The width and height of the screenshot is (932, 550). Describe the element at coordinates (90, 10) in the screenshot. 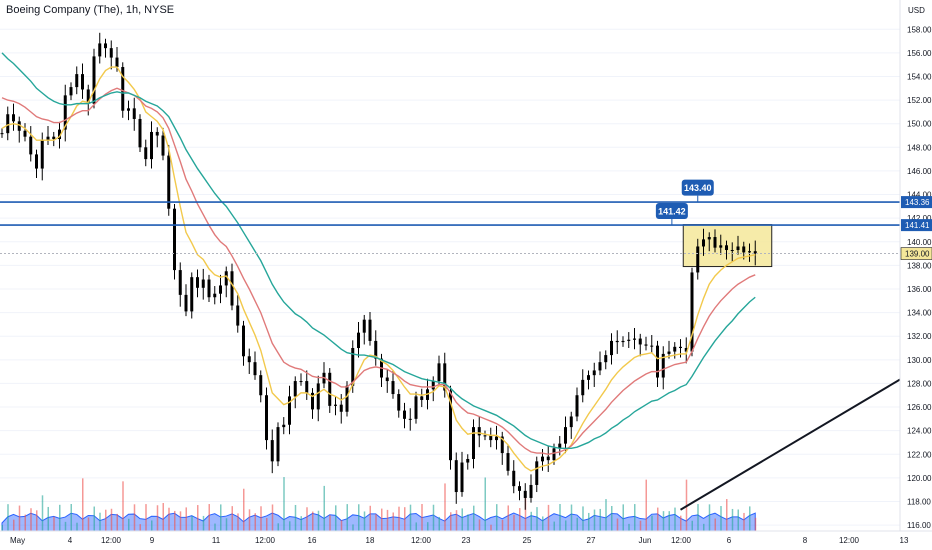

I see `chart-title: Boeing Company (The), 1h, NYSE` at that location.